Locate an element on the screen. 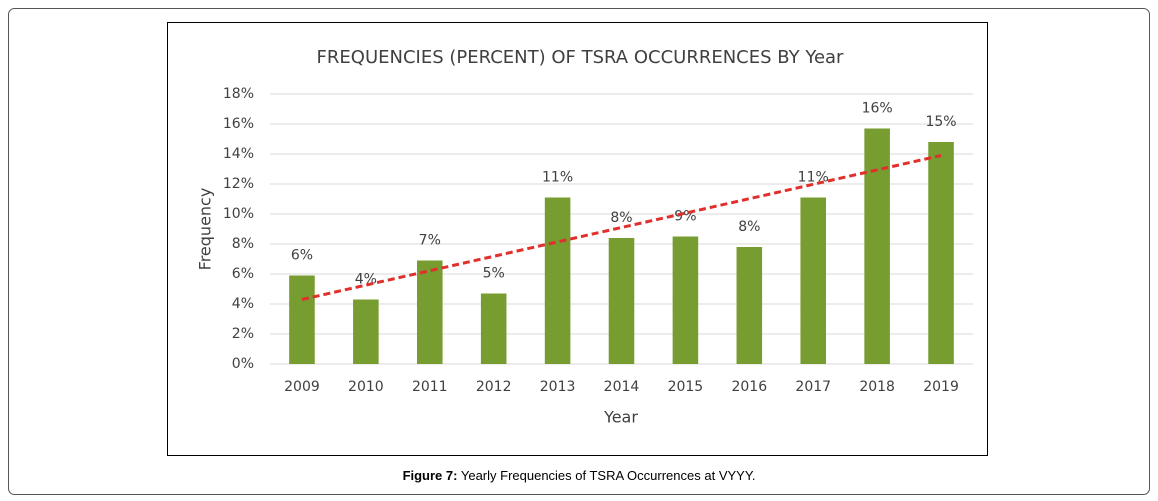 This screenshot has width=1158, height=501. value-label: 7% is located at coordinates (430, 241).